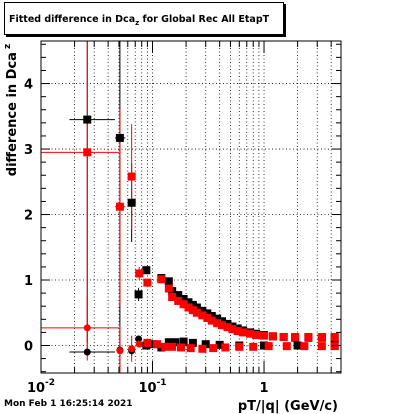 The width and height of the screenshot is (400, 414). Describe the element at coordinates (28, 281) in the screenshot. I see `y-tick-label: 1` at that location.